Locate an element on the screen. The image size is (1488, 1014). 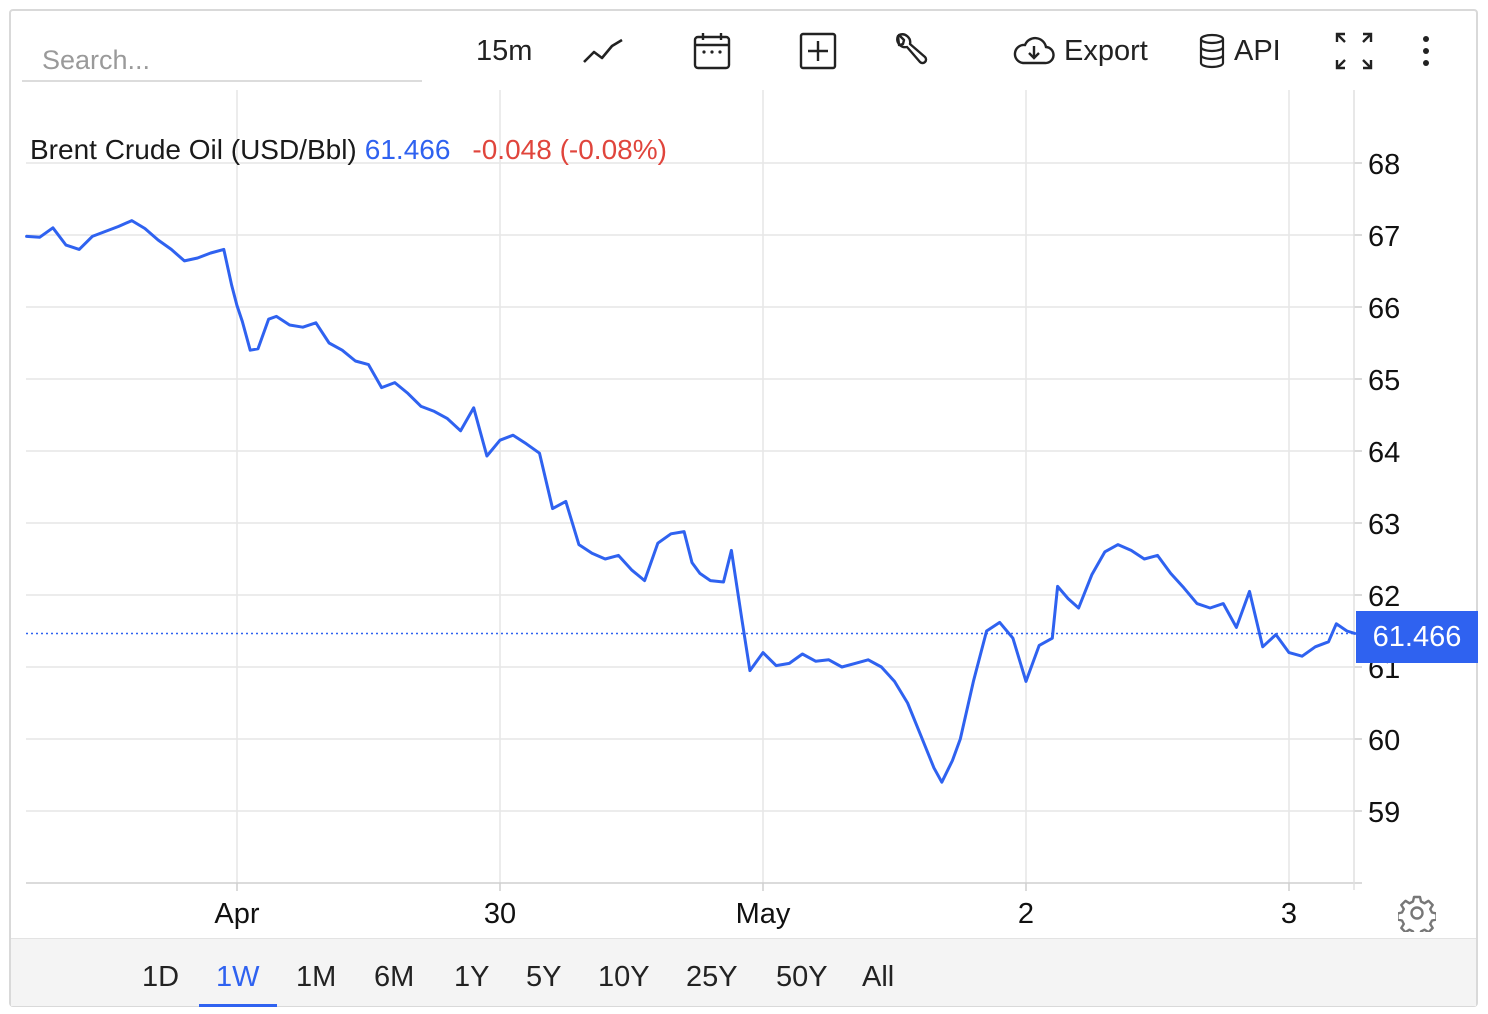
toolbar: 15m Export is located at coordinates (744, 45).